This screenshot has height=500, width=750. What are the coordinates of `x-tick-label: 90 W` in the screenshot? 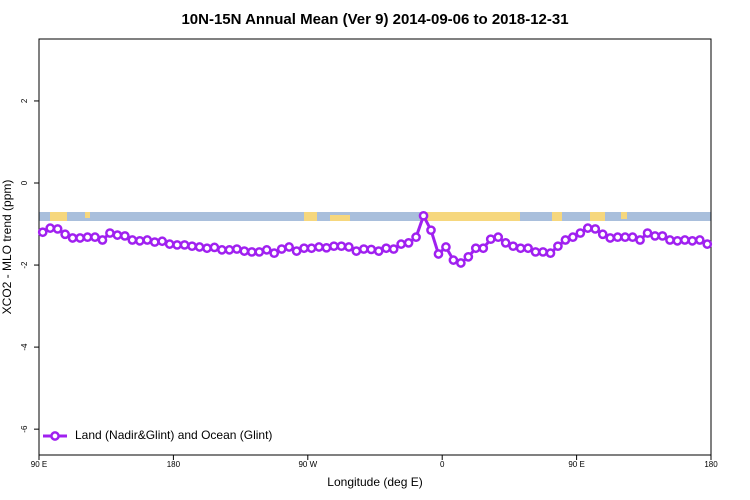 It's located at (307, 464).